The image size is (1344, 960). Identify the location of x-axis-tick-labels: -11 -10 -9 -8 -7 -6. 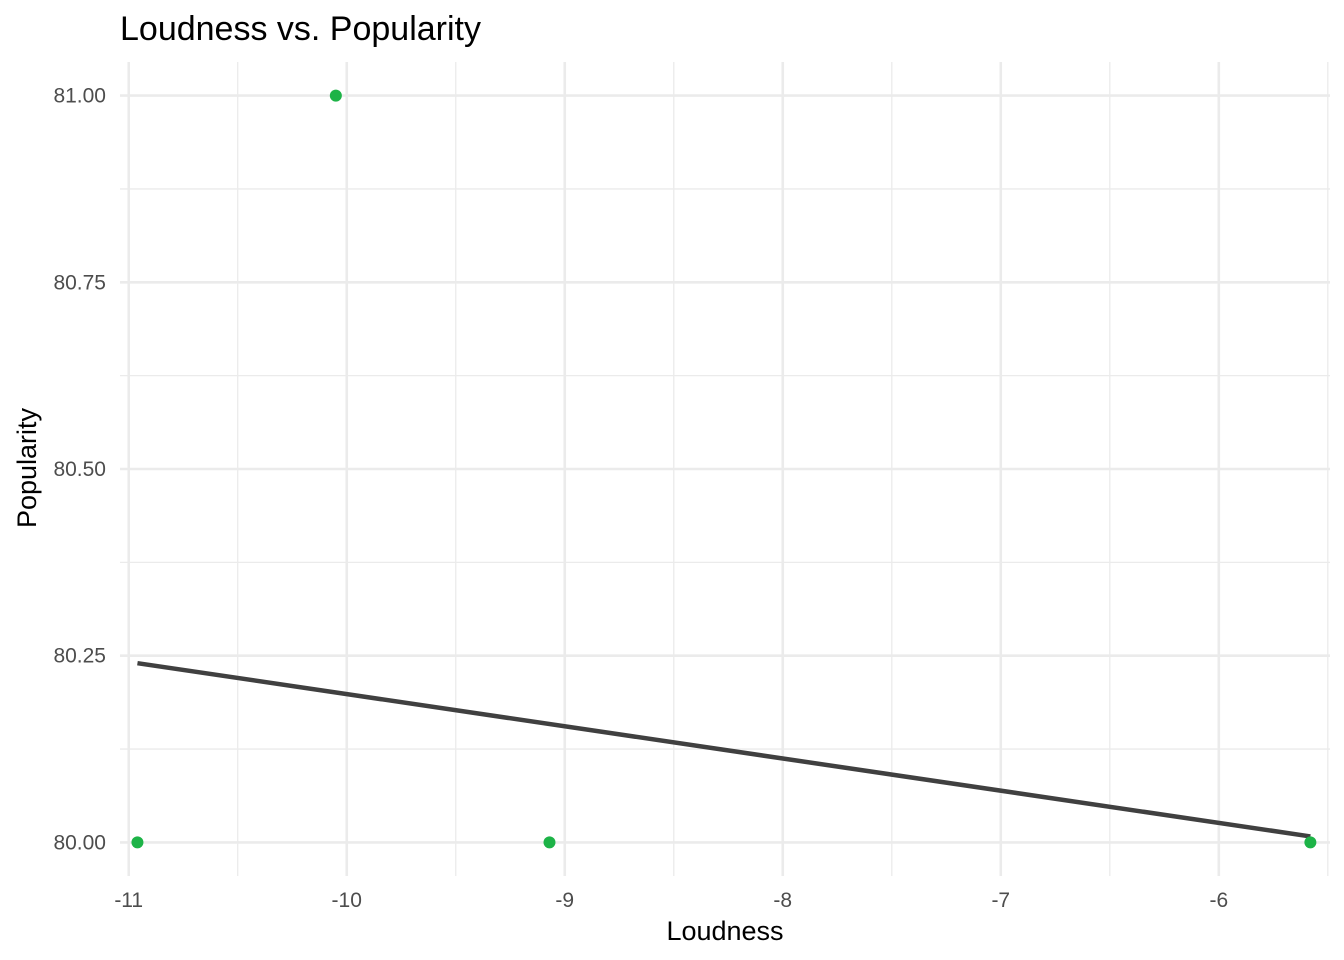
(671, 900).